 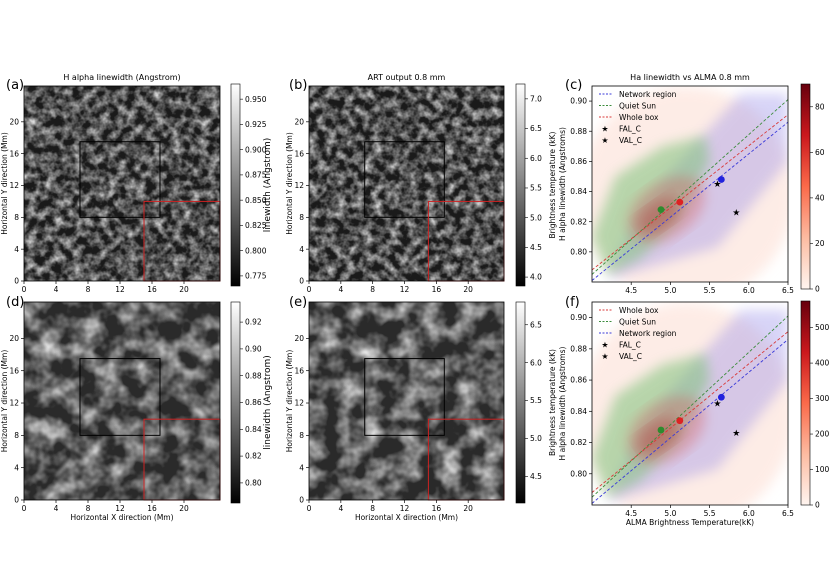 I want to click on colorbar-tick-label: 0.825, so click(x=256, y=225).